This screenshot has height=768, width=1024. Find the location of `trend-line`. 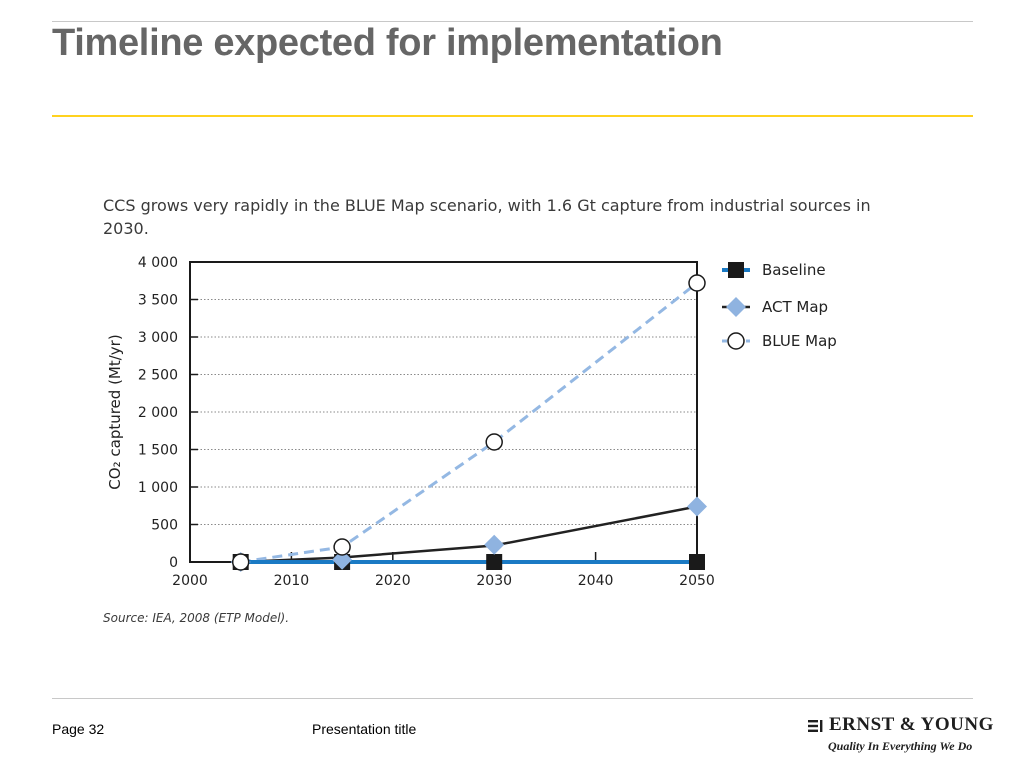

trend-line is located at coordinates (469, 534).